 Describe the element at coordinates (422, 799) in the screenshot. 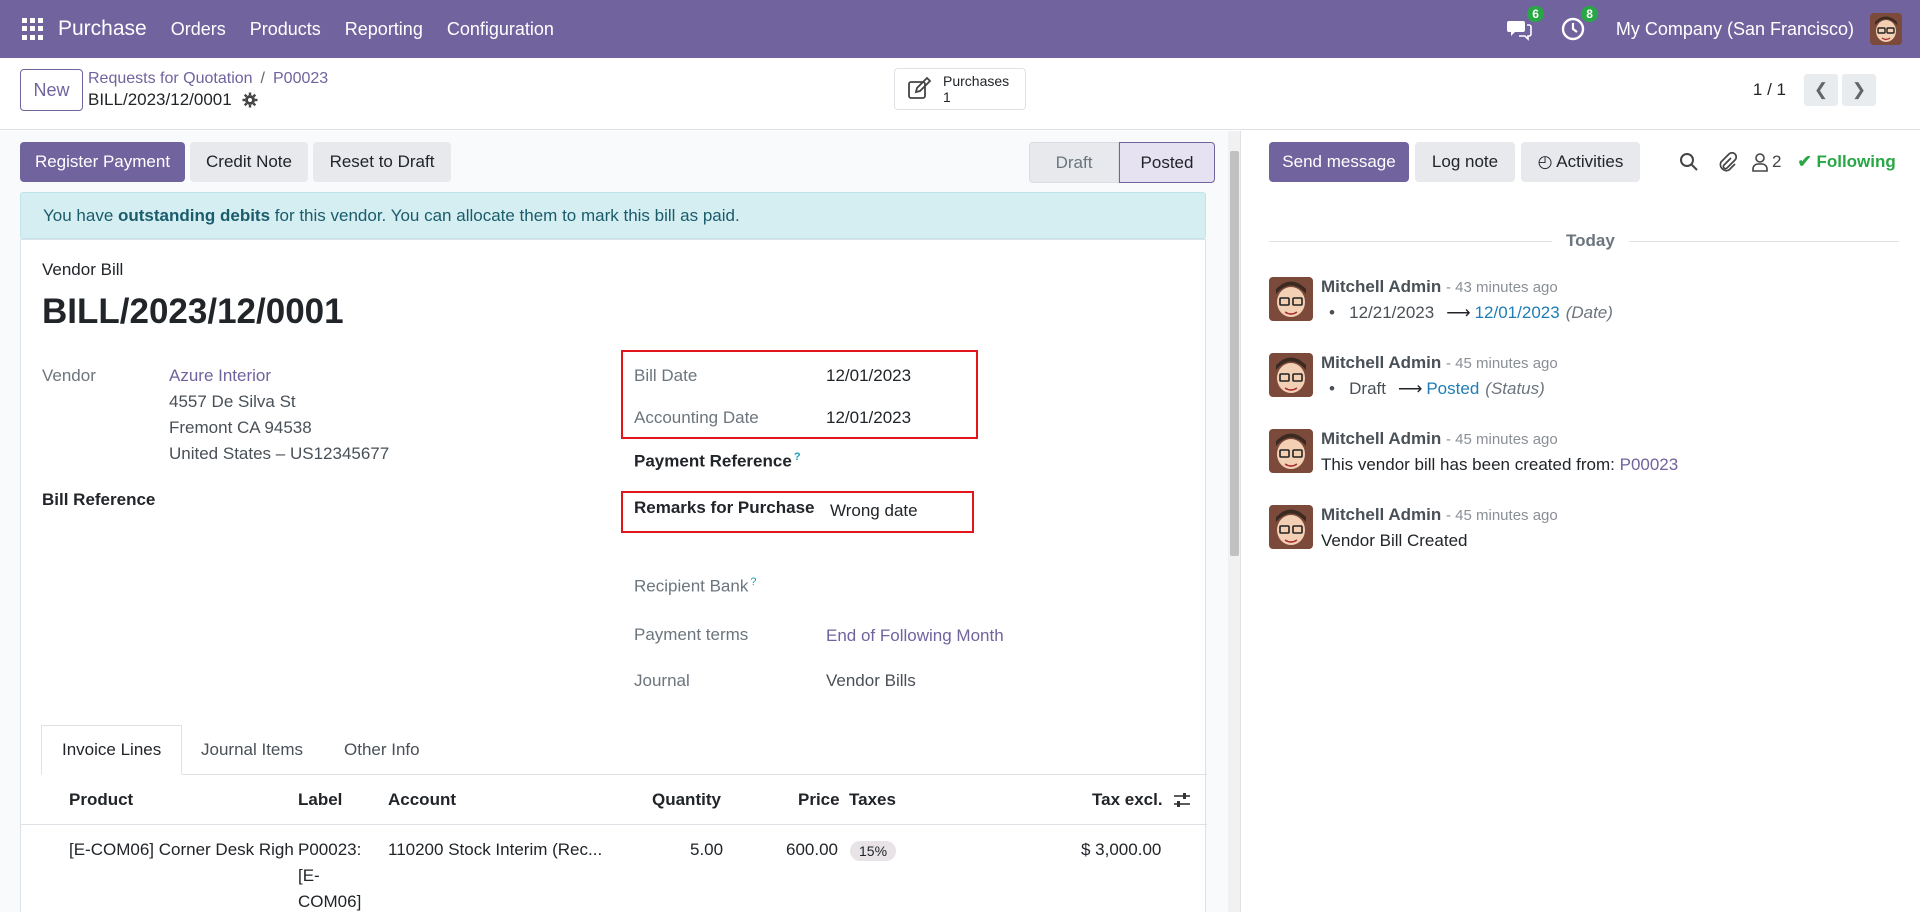

I see `column-account: Account` at that location.